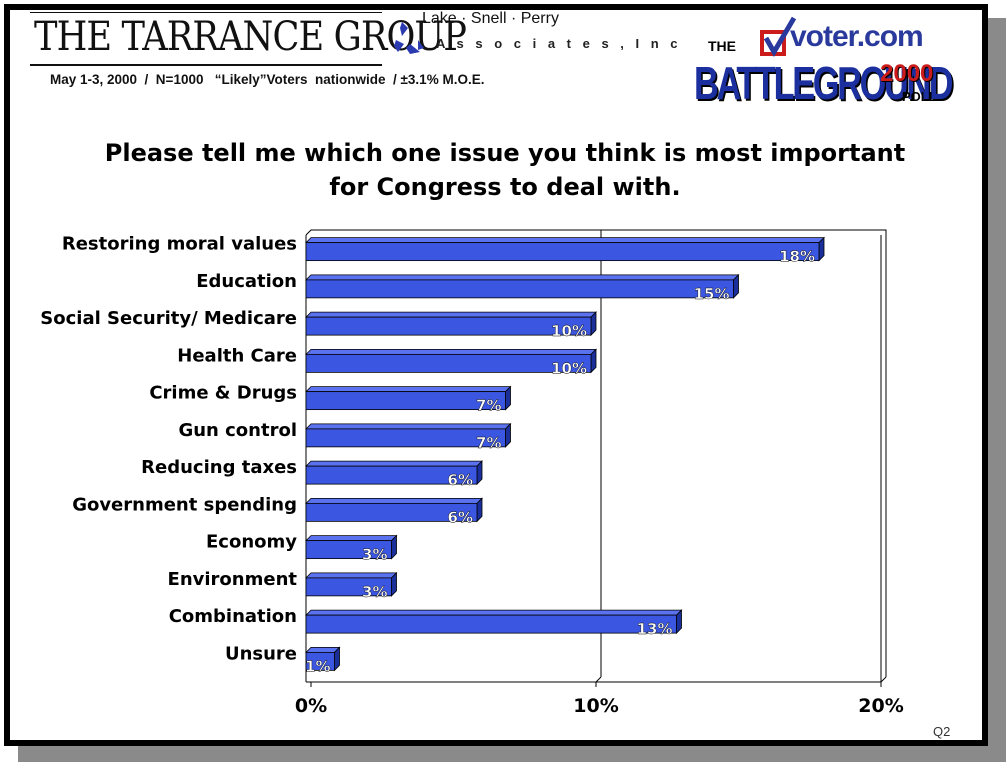 The height and width of the screenshot is (768, 1008). I want to click on category-label: Economy, so click(251, 542).